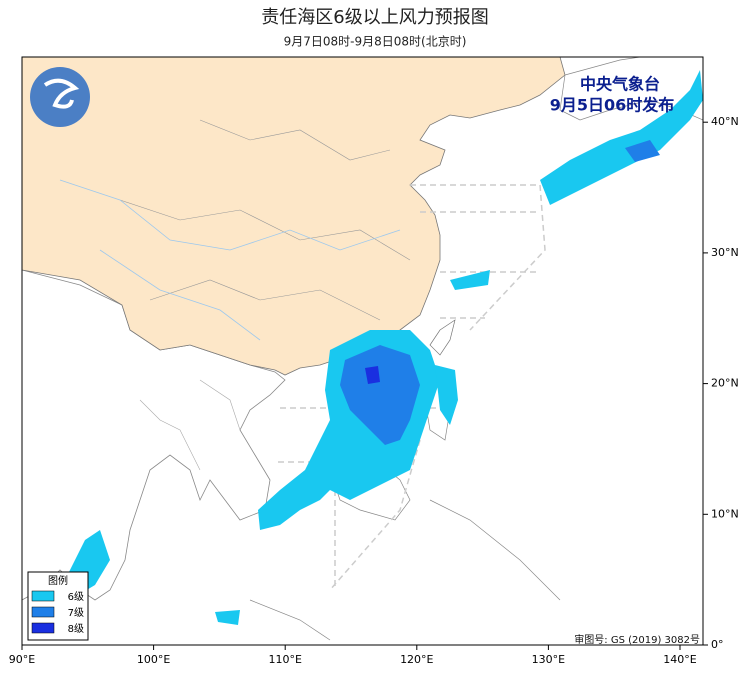 The image size is (750, 679). What do you see at coordinates (548, 659) in the screenshot?
I see `lon-tick-label: 130°E` at bounding box center [548, 659].